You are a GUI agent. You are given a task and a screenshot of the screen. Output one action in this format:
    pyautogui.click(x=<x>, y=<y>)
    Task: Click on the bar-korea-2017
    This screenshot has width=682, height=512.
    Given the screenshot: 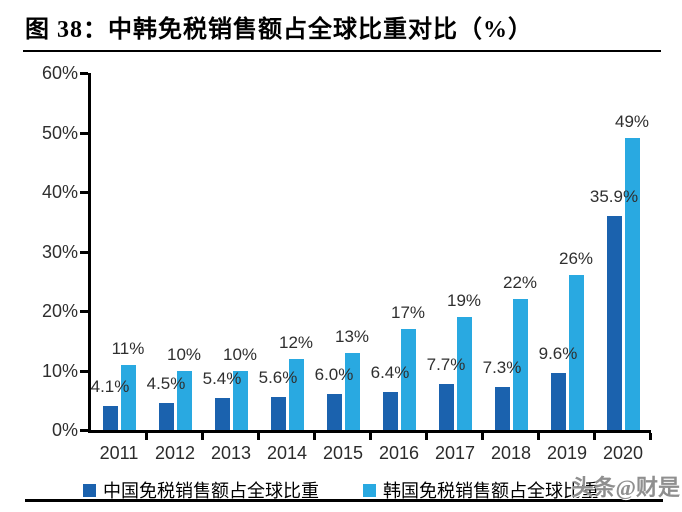 What is the action you would take?
    pyautogui.click(x=464, y=373)
    